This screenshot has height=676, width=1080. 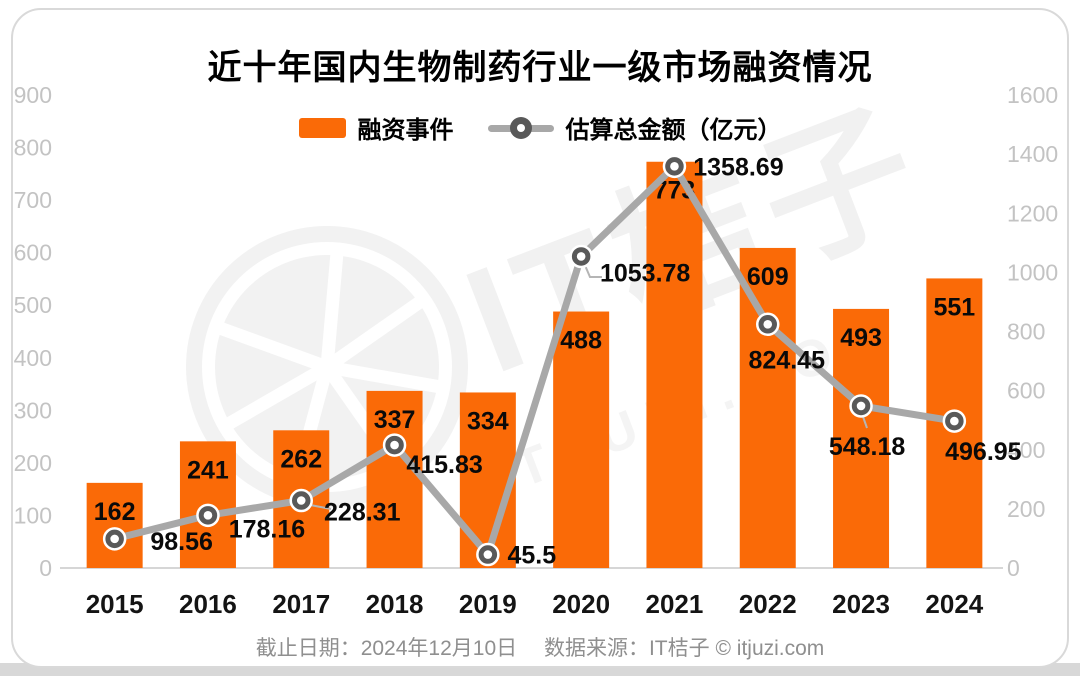 What do you see at coordinates (1026, 391) in the screenshot?
I see `right-axis-tick-label: 600` at bounding box center [1026, 391].